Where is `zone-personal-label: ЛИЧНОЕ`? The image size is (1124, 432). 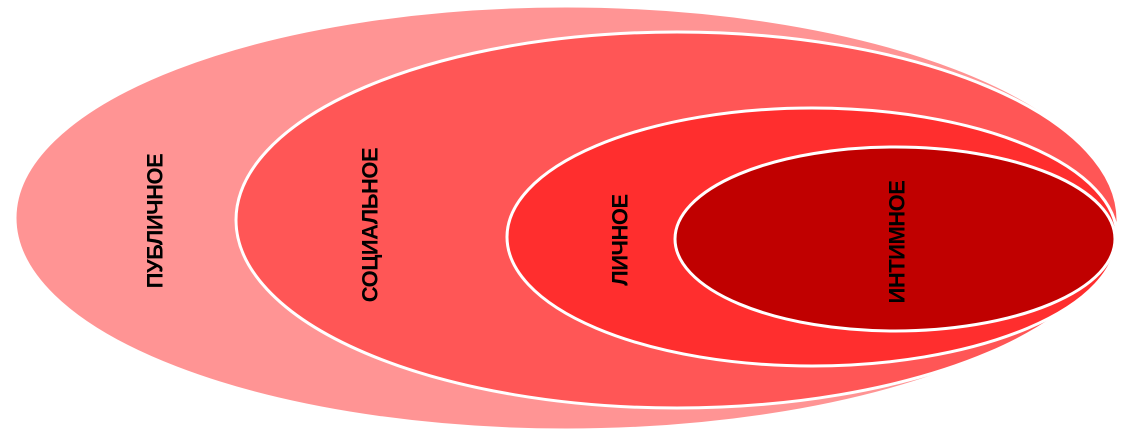 zone-personal-label: ЛИЧНОЕ is located at coordinates (620, 239).